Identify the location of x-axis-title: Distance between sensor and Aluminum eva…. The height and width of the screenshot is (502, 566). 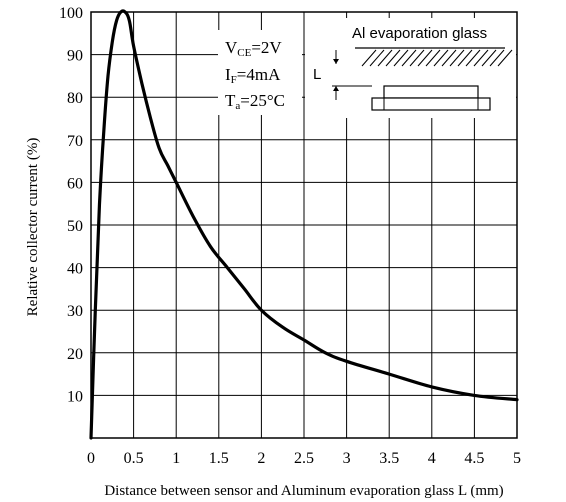
(303, 491).